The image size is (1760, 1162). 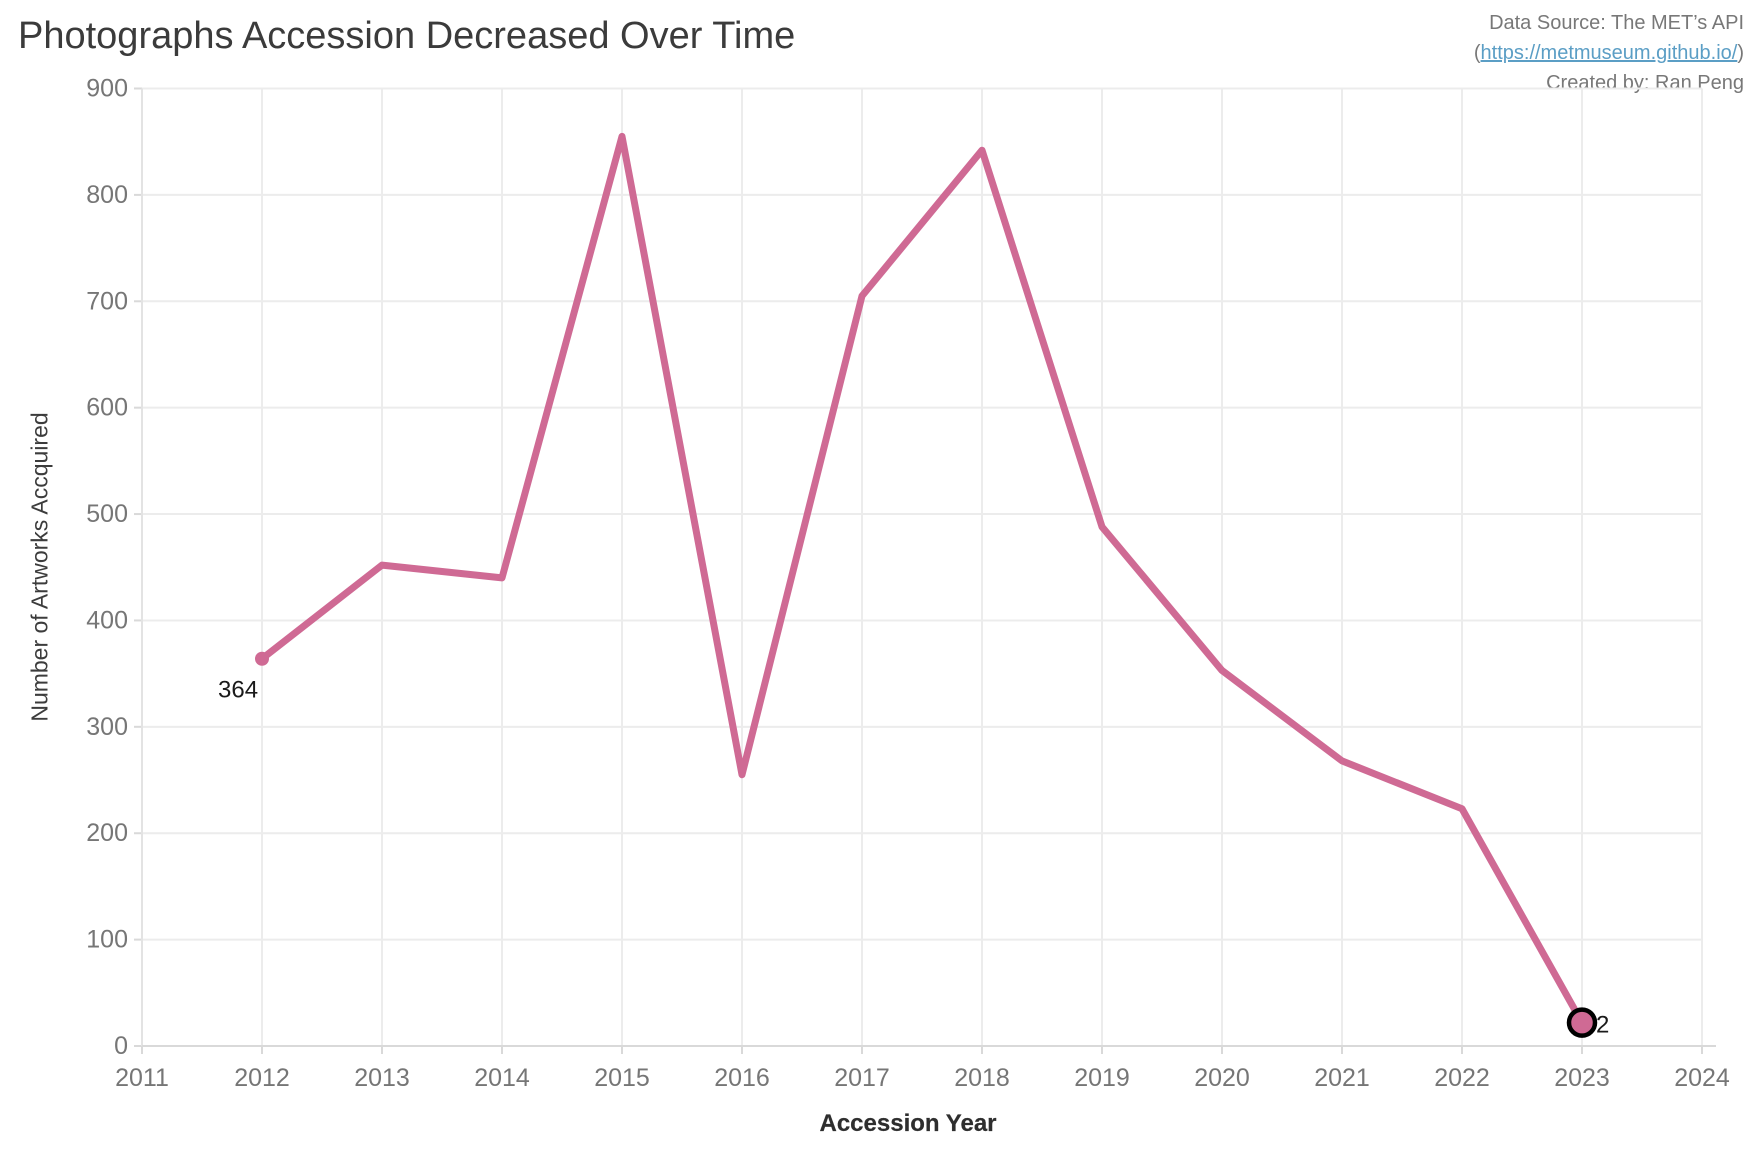 I want to click on y-tick-label: 300, so click(x=107, y=727).